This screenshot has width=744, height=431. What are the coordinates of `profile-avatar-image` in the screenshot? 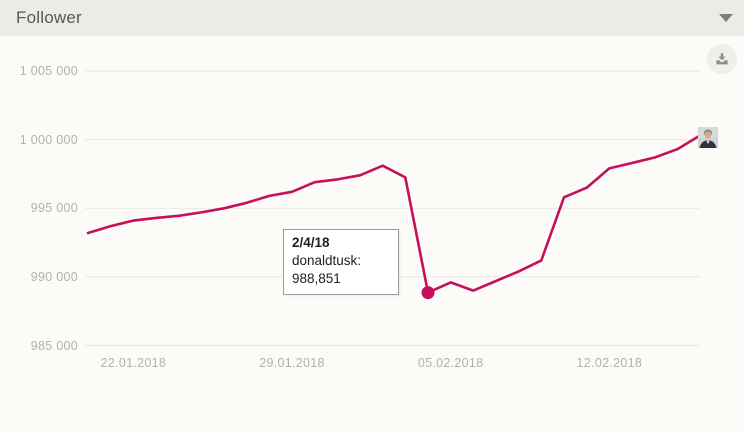 It's located at (708, 137).